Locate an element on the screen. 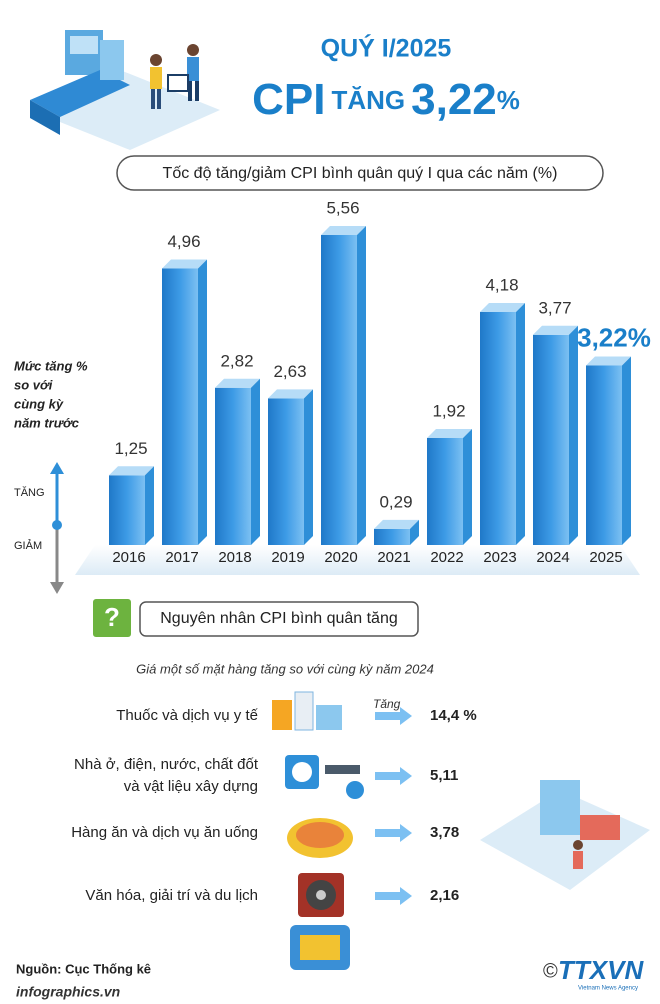 The width and height of the screenshot is (660, 1004). item-value: 3,78 is located at coordinates (444, 832).